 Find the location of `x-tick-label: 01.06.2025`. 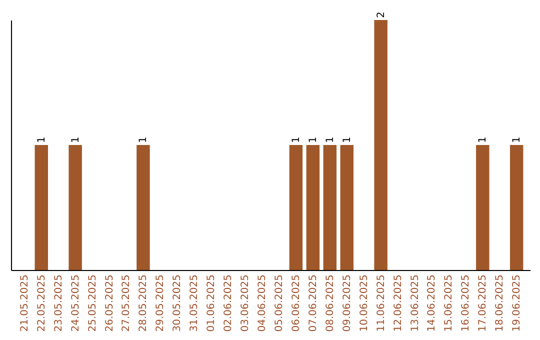

x-tick-label: 01.06.2025 is located at coordinates (212, 303).